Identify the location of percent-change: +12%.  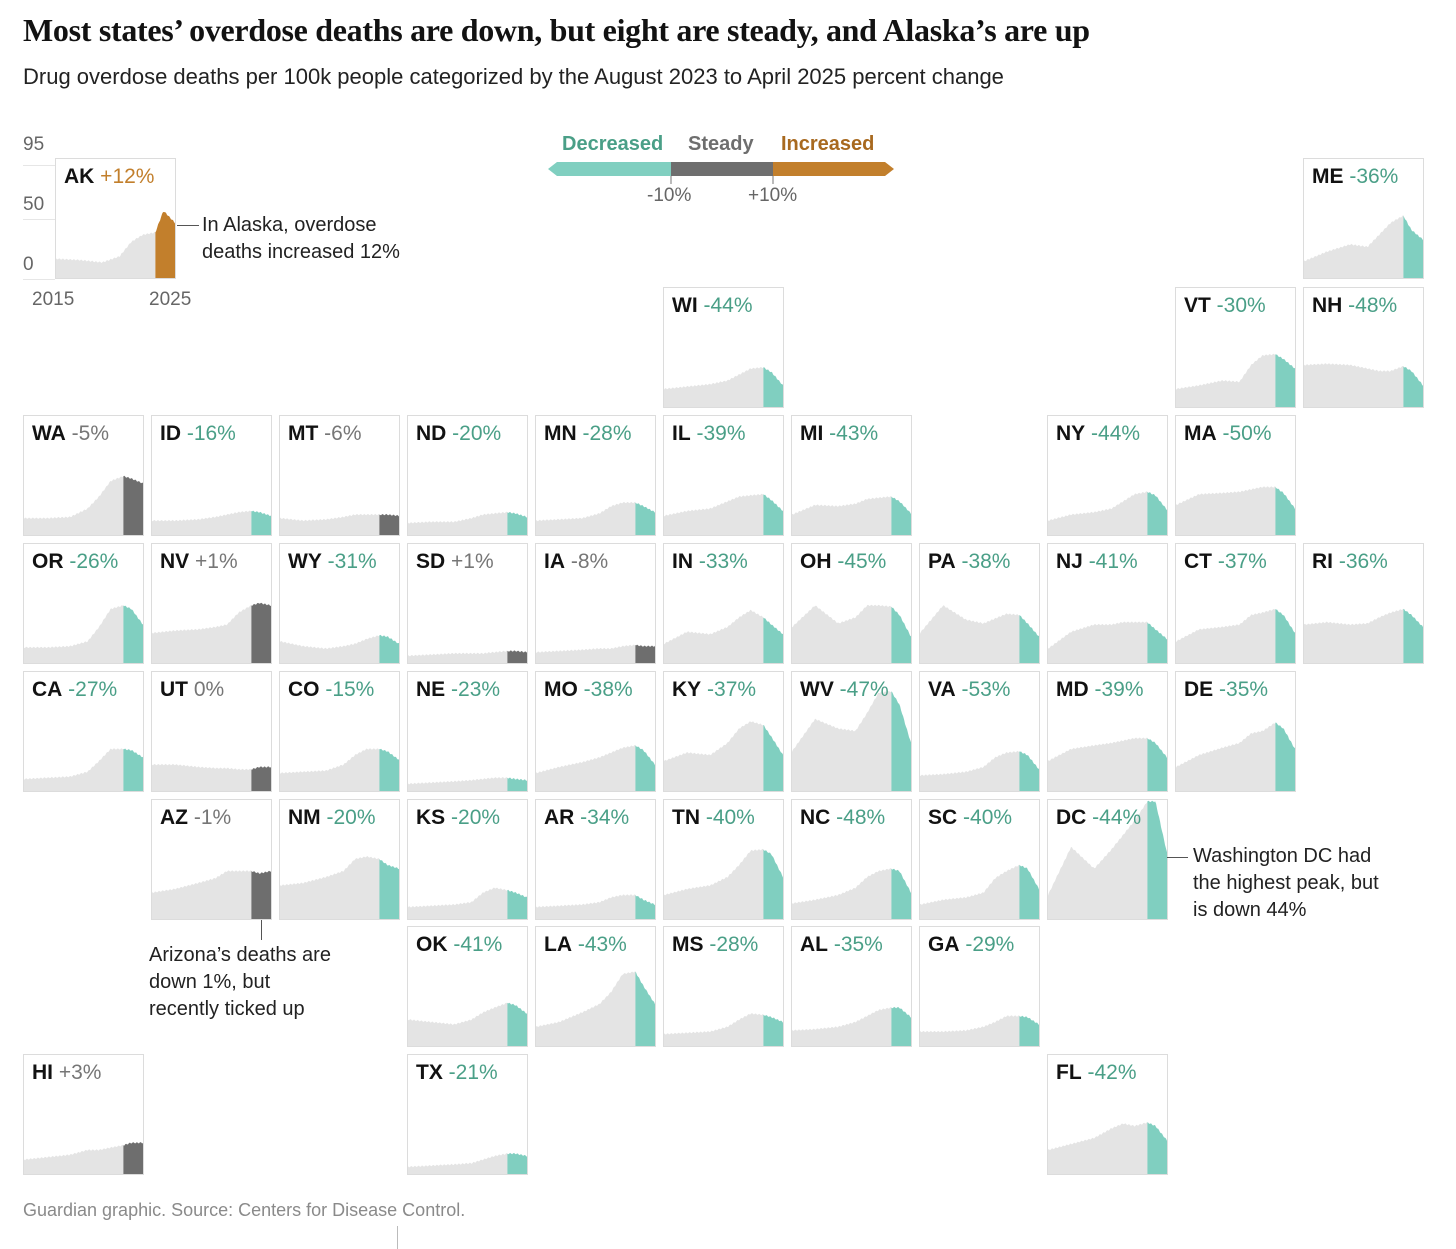
(124, 176).